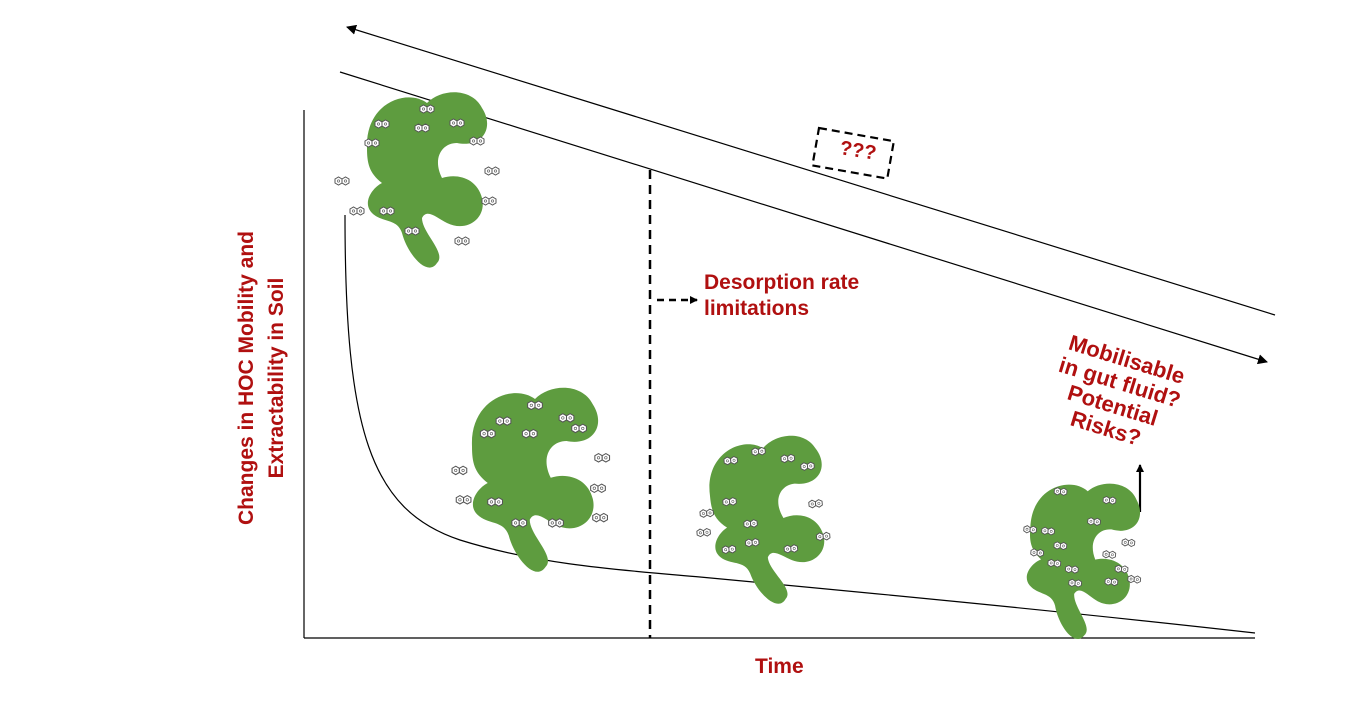 The image size is (1350, 725). What do you see at coordinates (782, 282) in the screenshot?
I see `desorption-label-line1: Desorption rate` at bounding box center [782, 282].